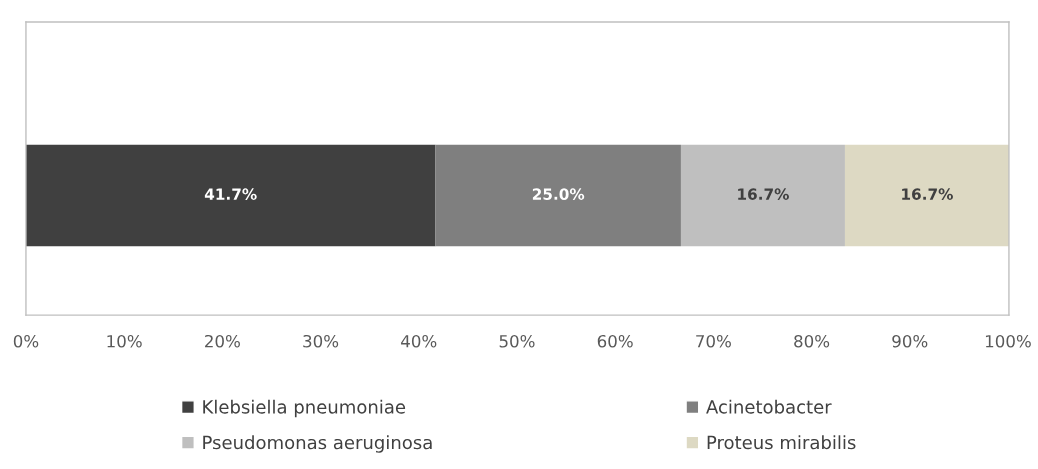  What do you see at coordinates (419, 341) in the screenshot?
I see `x-tick-label: 40%` at bounding box center [419, 341].